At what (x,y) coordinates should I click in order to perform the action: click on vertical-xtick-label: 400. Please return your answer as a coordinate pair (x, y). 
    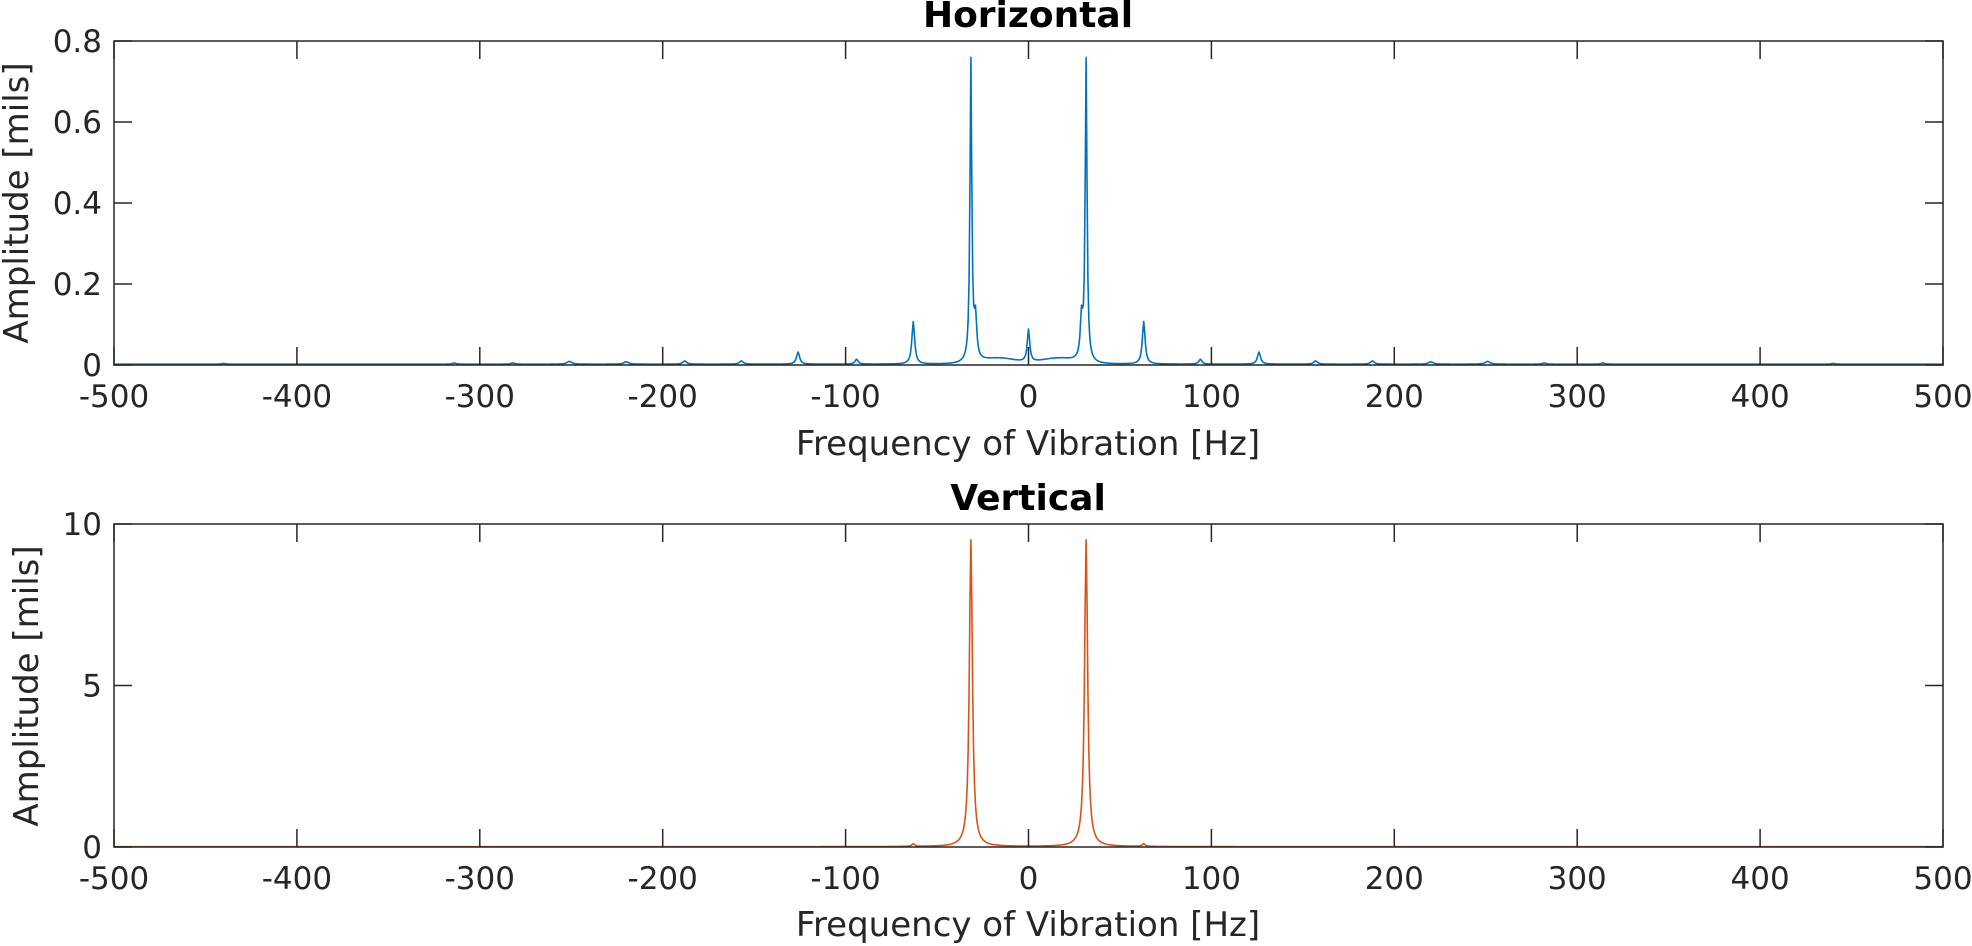
    Looking at the image, I should click on (1760, 879).